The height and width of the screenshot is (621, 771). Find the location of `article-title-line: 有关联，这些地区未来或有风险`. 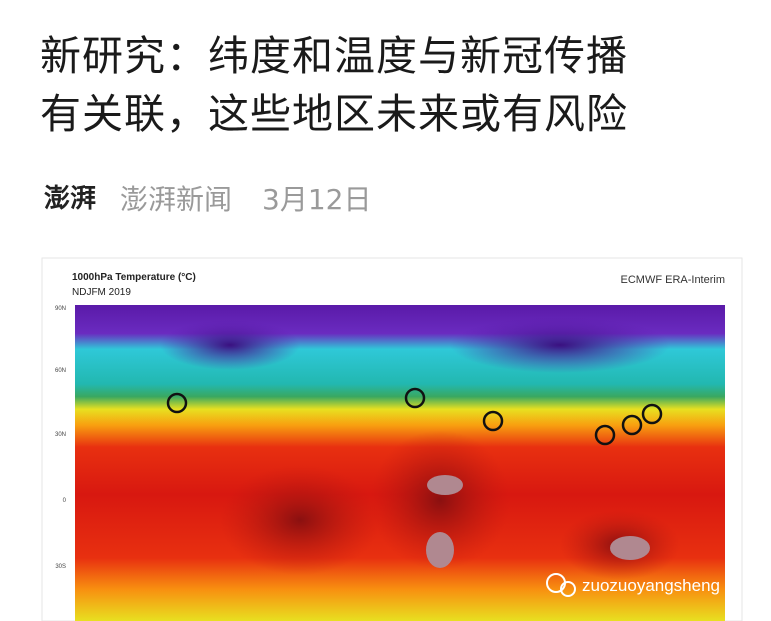

article-title-line: 有关联，这些地区未来或有风险 is located at coordinates (334, 114).